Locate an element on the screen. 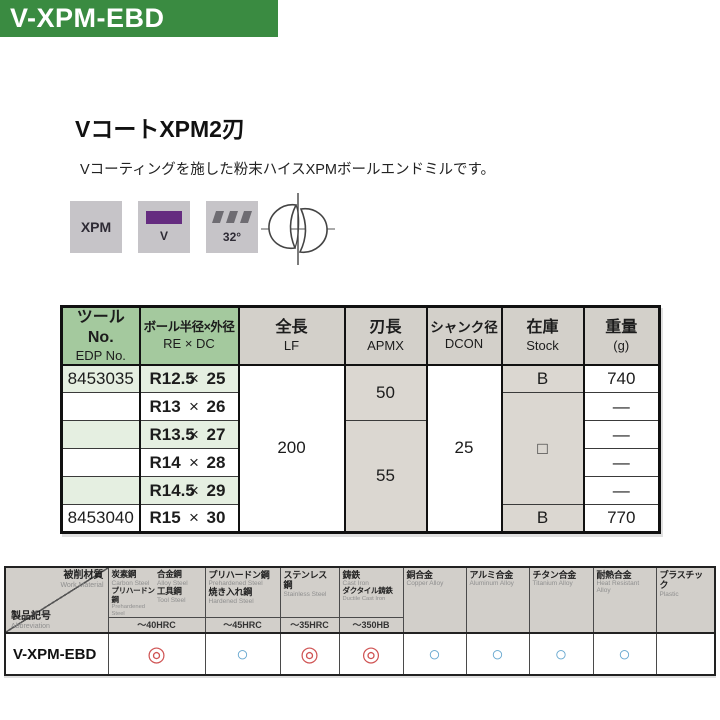  xpm-badge-label: XPM is located at coordinates (96, 227).